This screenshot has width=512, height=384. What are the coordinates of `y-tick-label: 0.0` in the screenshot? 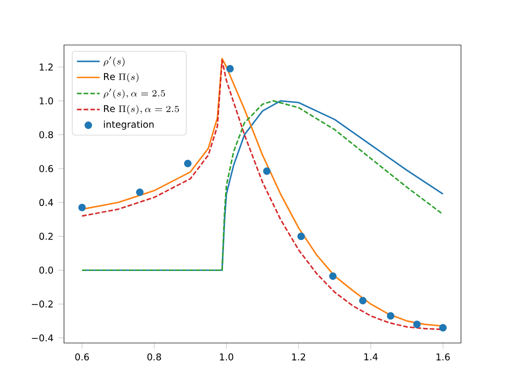 It's located at (46, 270).